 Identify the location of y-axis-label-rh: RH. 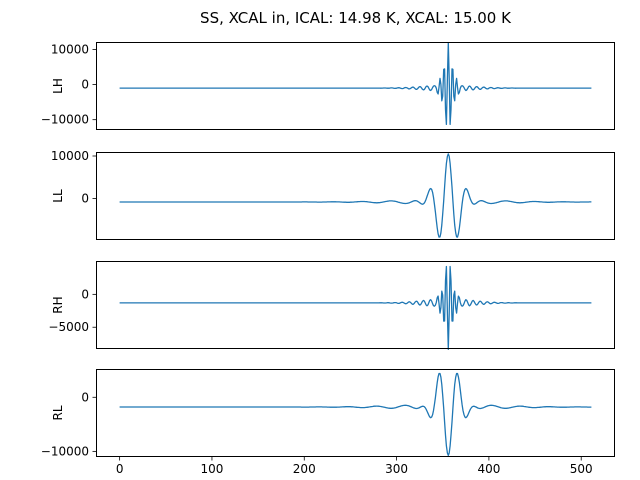
(58, 305).